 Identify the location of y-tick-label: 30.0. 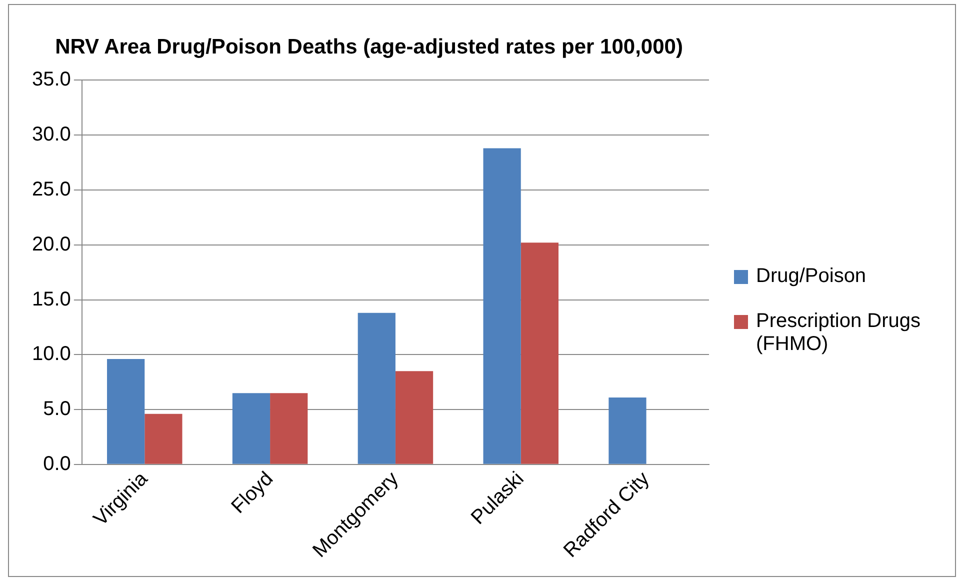
(51, 135).